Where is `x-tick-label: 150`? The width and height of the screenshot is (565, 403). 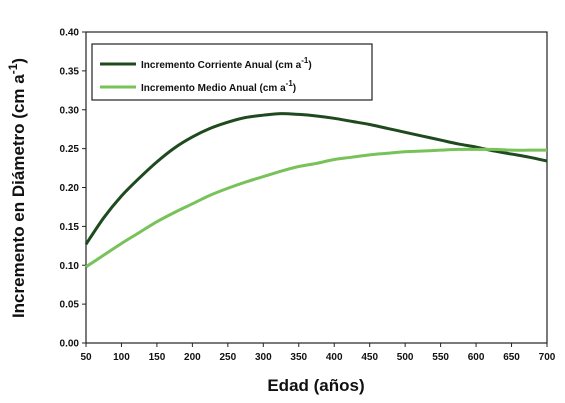
x-tick-label: 150 is located at coordinates (157, 357).